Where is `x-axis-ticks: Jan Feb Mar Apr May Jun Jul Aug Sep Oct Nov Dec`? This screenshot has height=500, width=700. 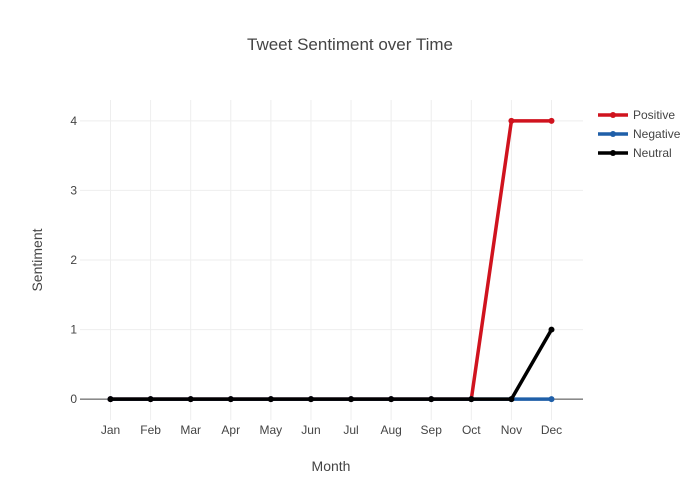
x-axis-ticks: Jan Feb Mar Apr May Jun Jul Aug Sep Oct Nov Dec is located at coordinates (331, 430).